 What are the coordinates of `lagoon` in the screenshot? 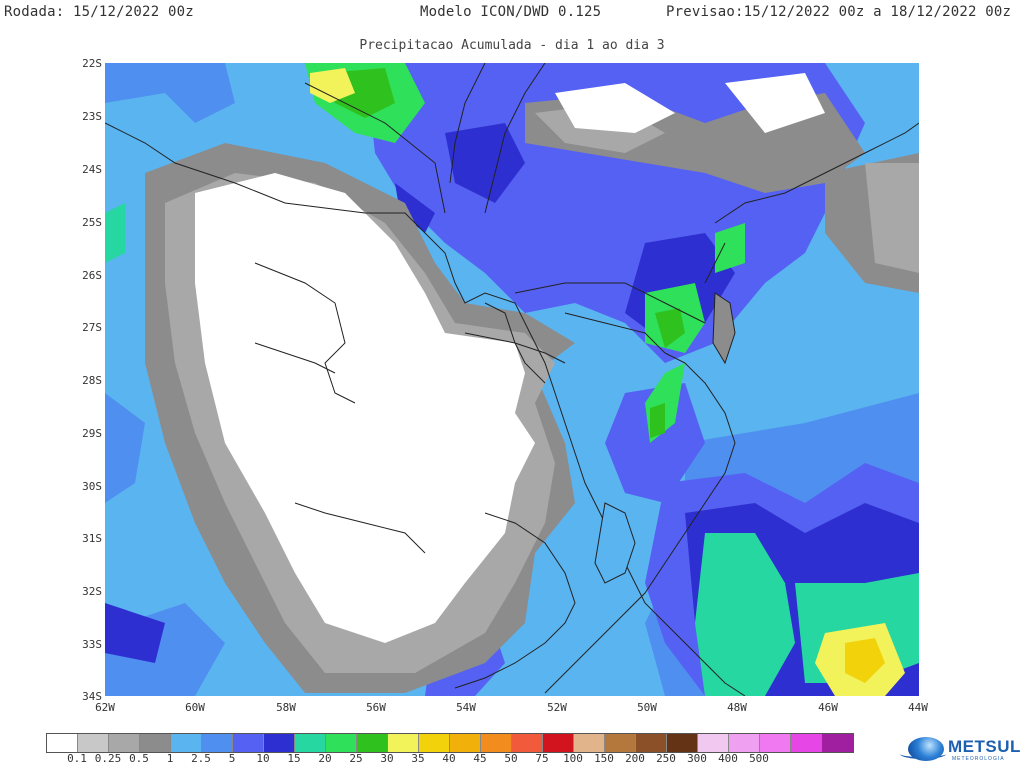 It's located at (615, 543).